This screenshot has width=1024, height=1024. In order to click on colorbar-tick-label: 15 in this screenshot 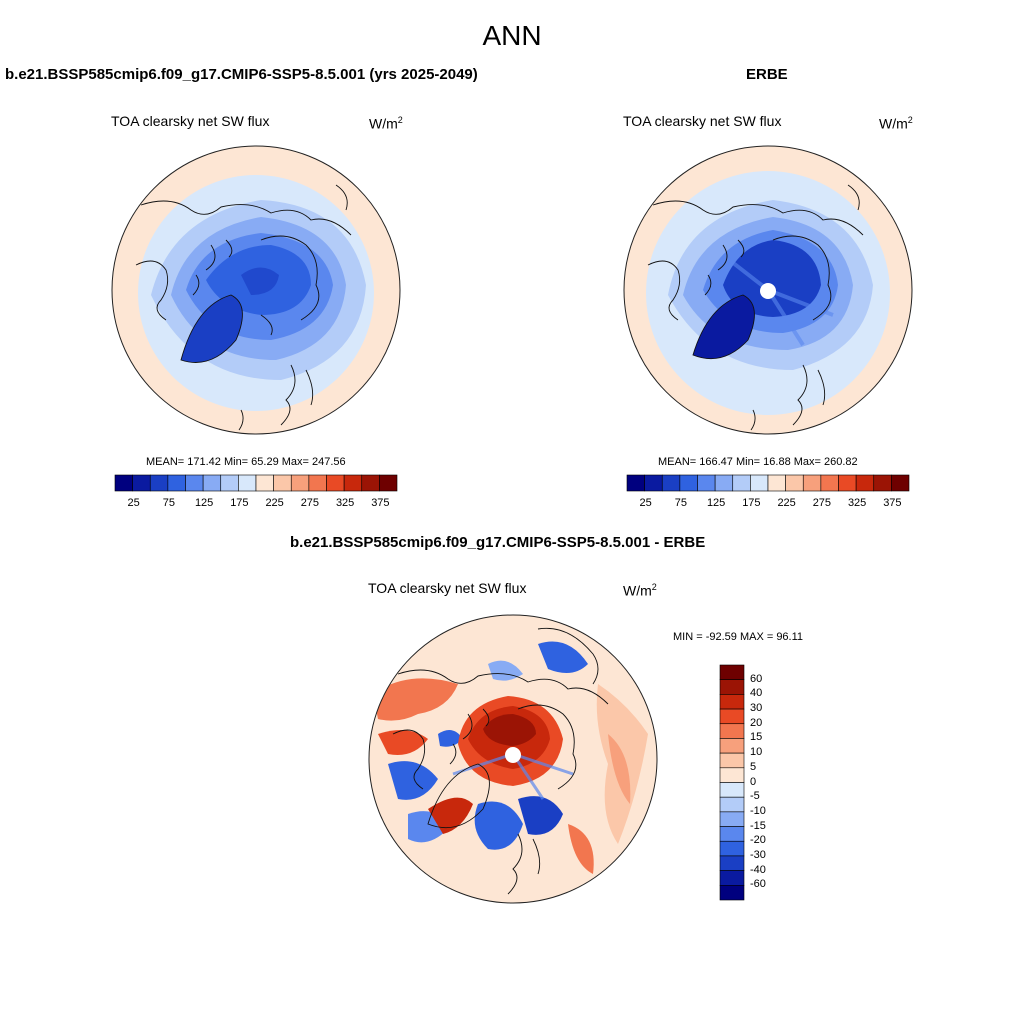, I will do `click(756, 737)`.